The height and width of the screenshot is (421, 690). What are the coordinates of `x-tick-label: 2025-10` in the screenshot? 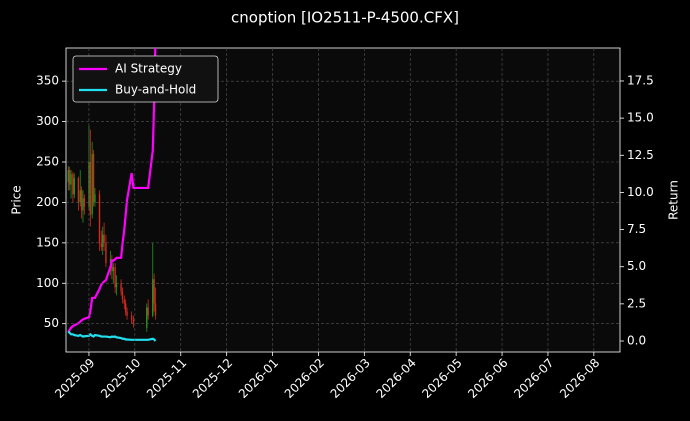 It's located at (120, 378).